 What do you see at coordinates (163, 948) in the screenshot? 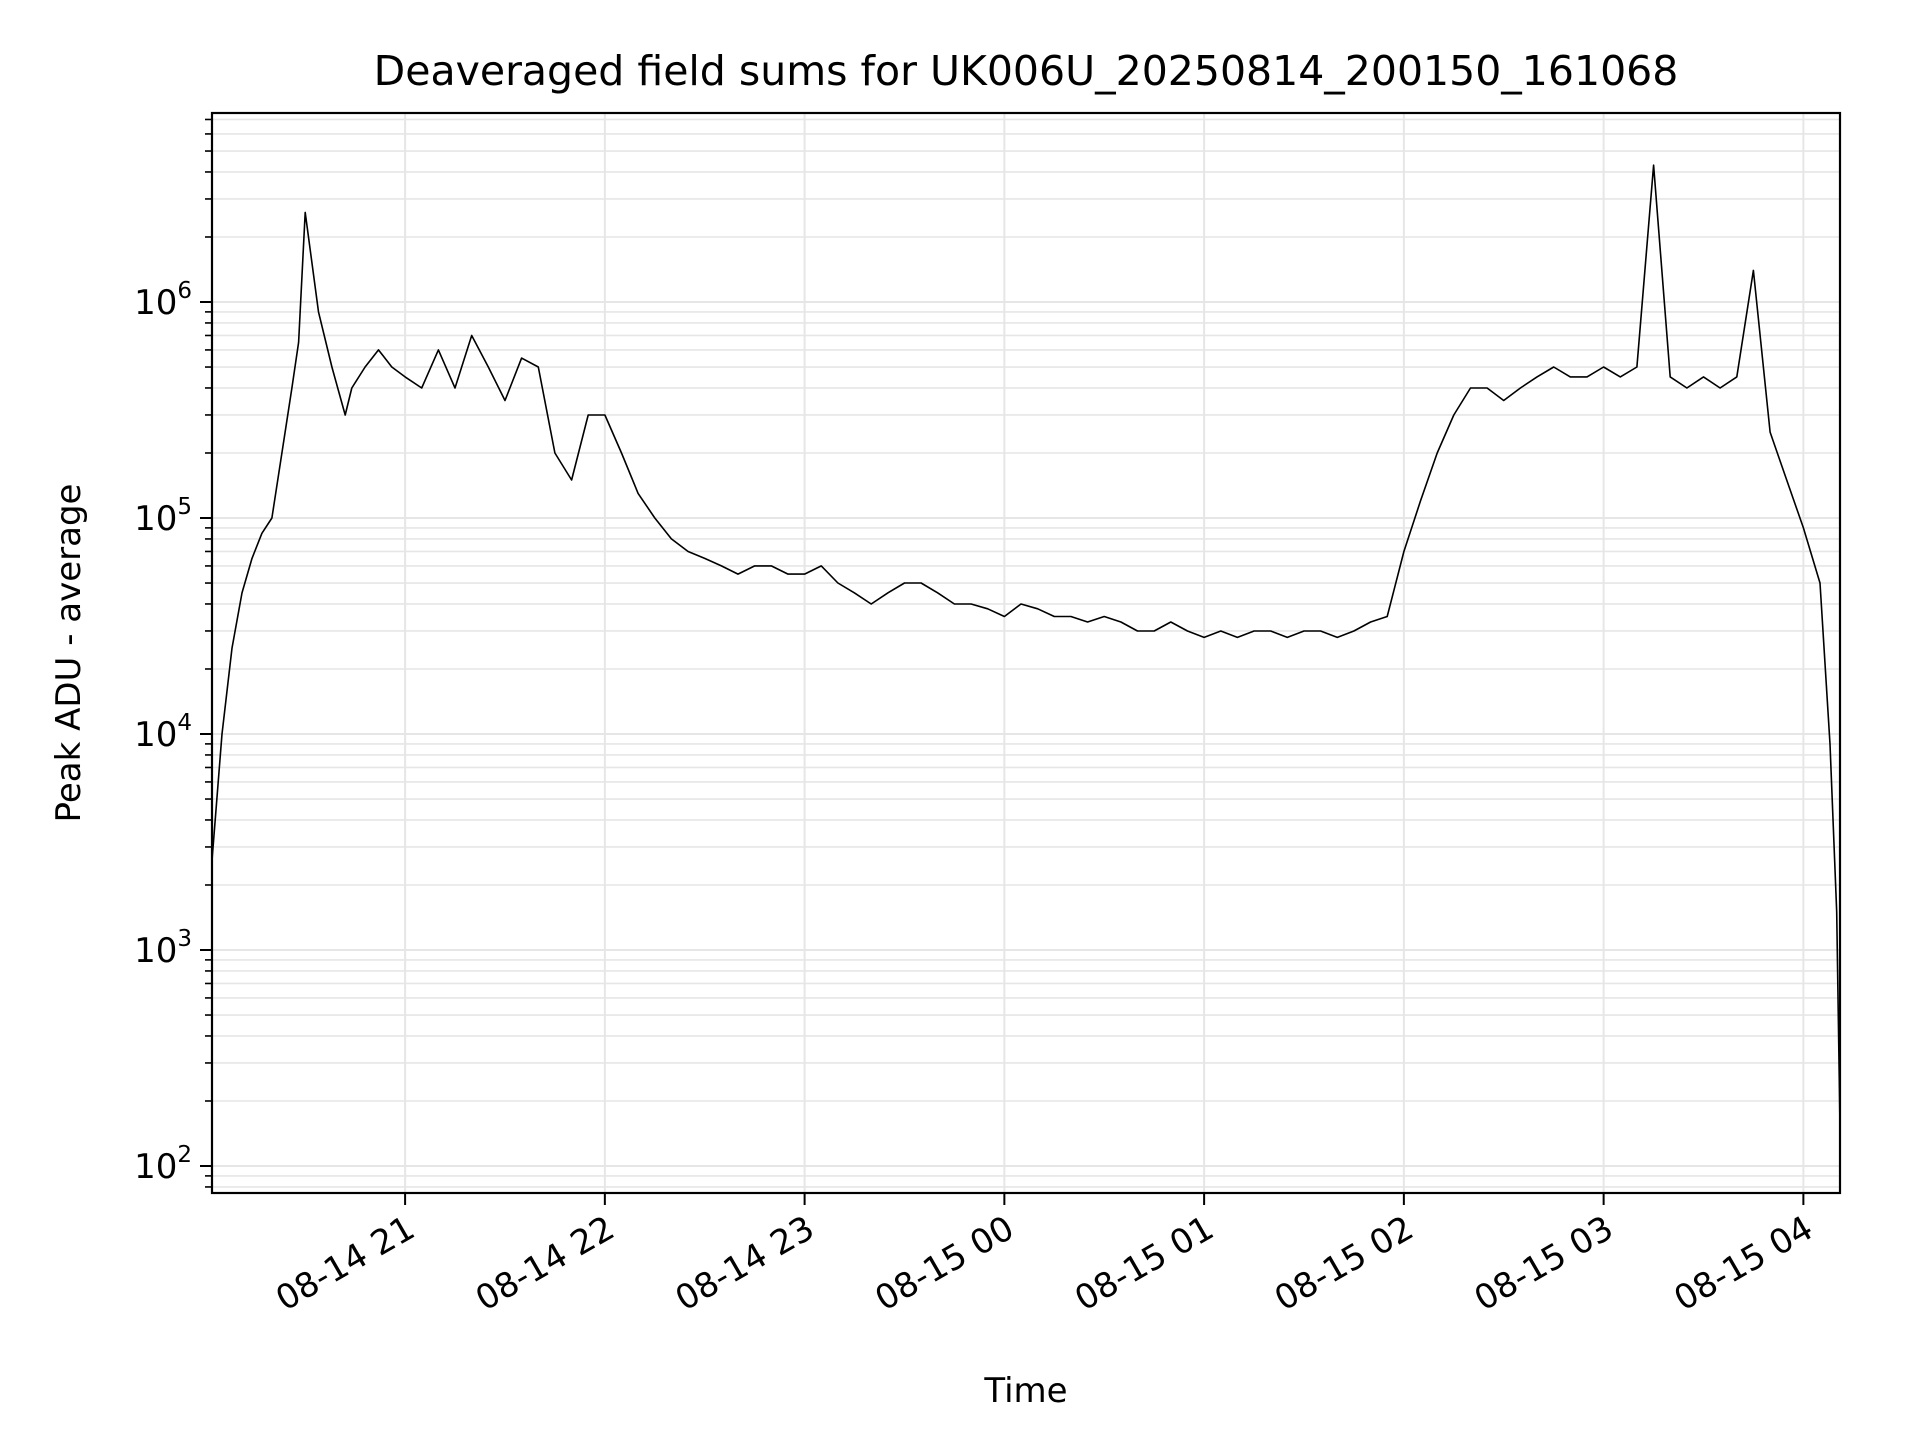
I see `y-tick-label: 10³` at bounding box center [163, 948].